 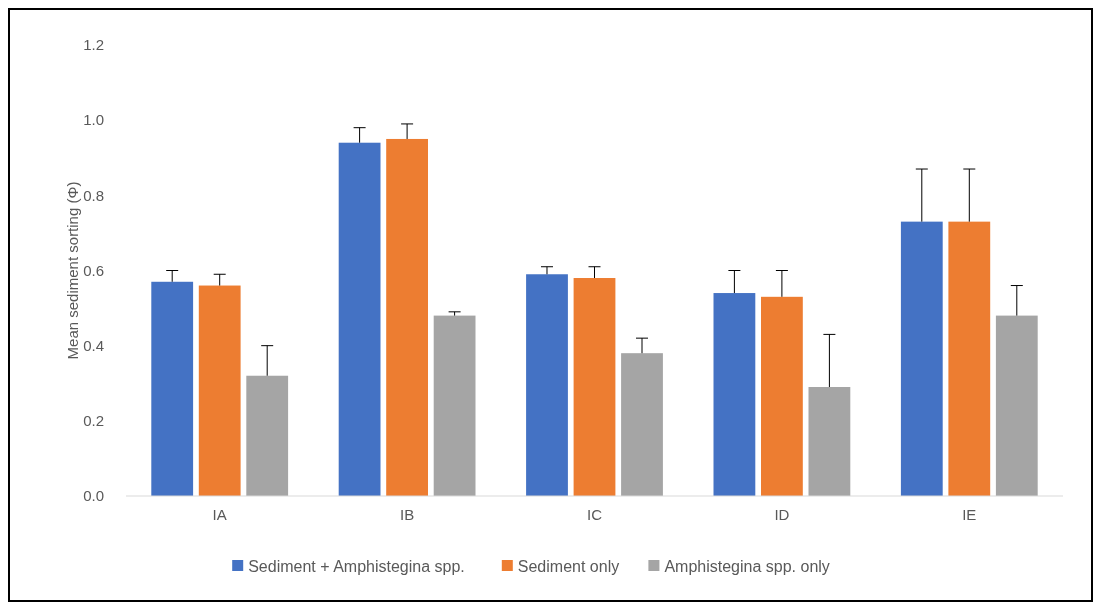 What do you see at coordinates (93, 421) in the screenshot?
I see `y-tick-label: 0.2` at bounding box center [93, 421].